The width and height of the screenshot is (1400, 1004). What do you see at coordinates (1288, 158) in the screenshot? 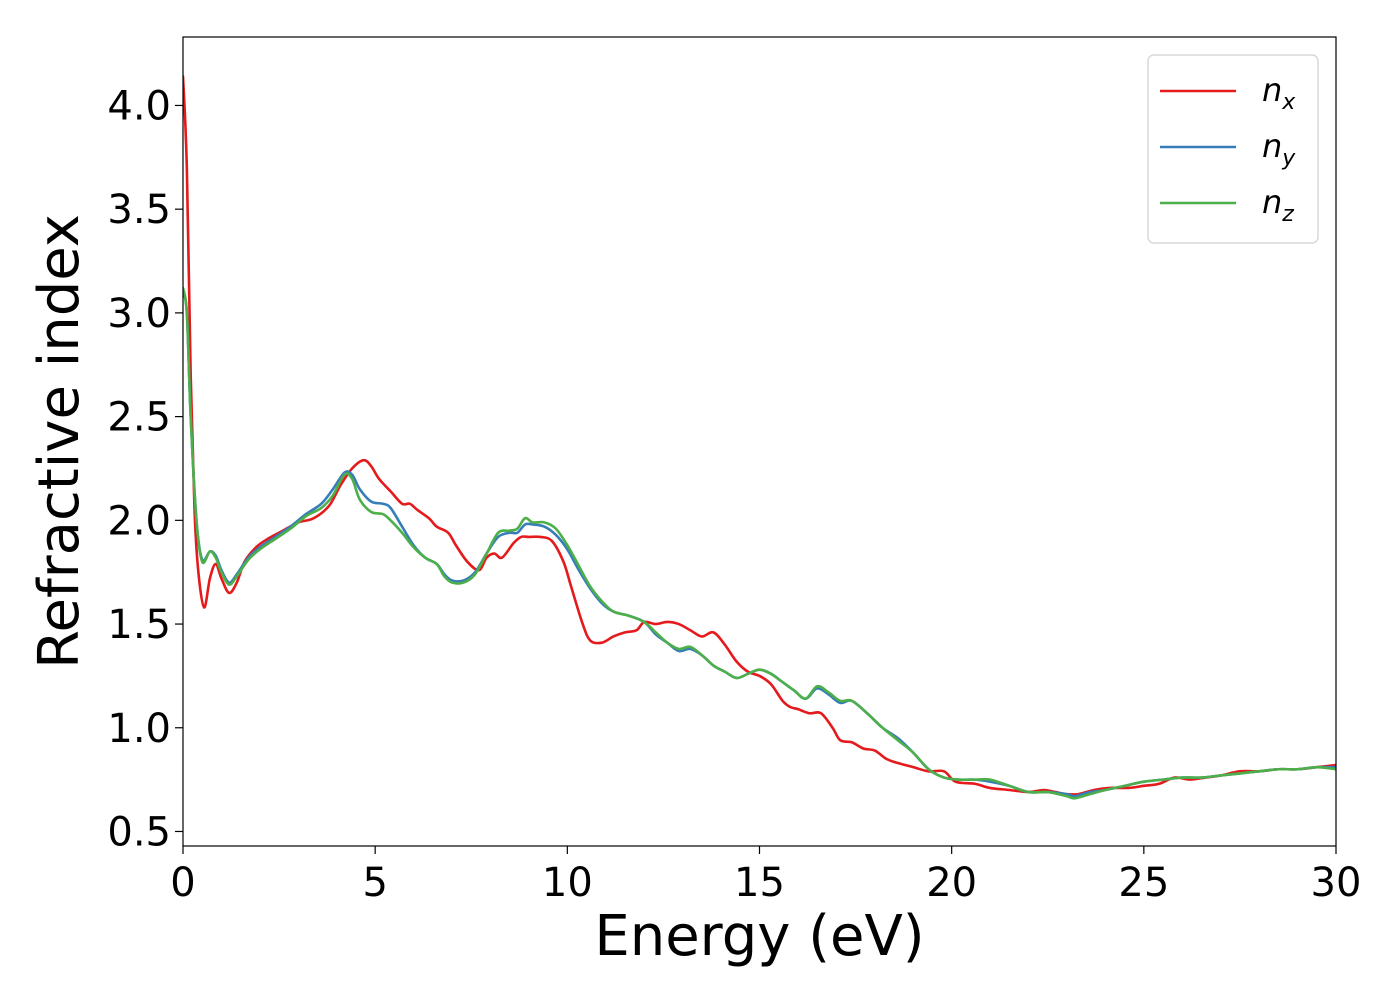
I see `legend-label-sub: y` at bounding box center [1288, 158].